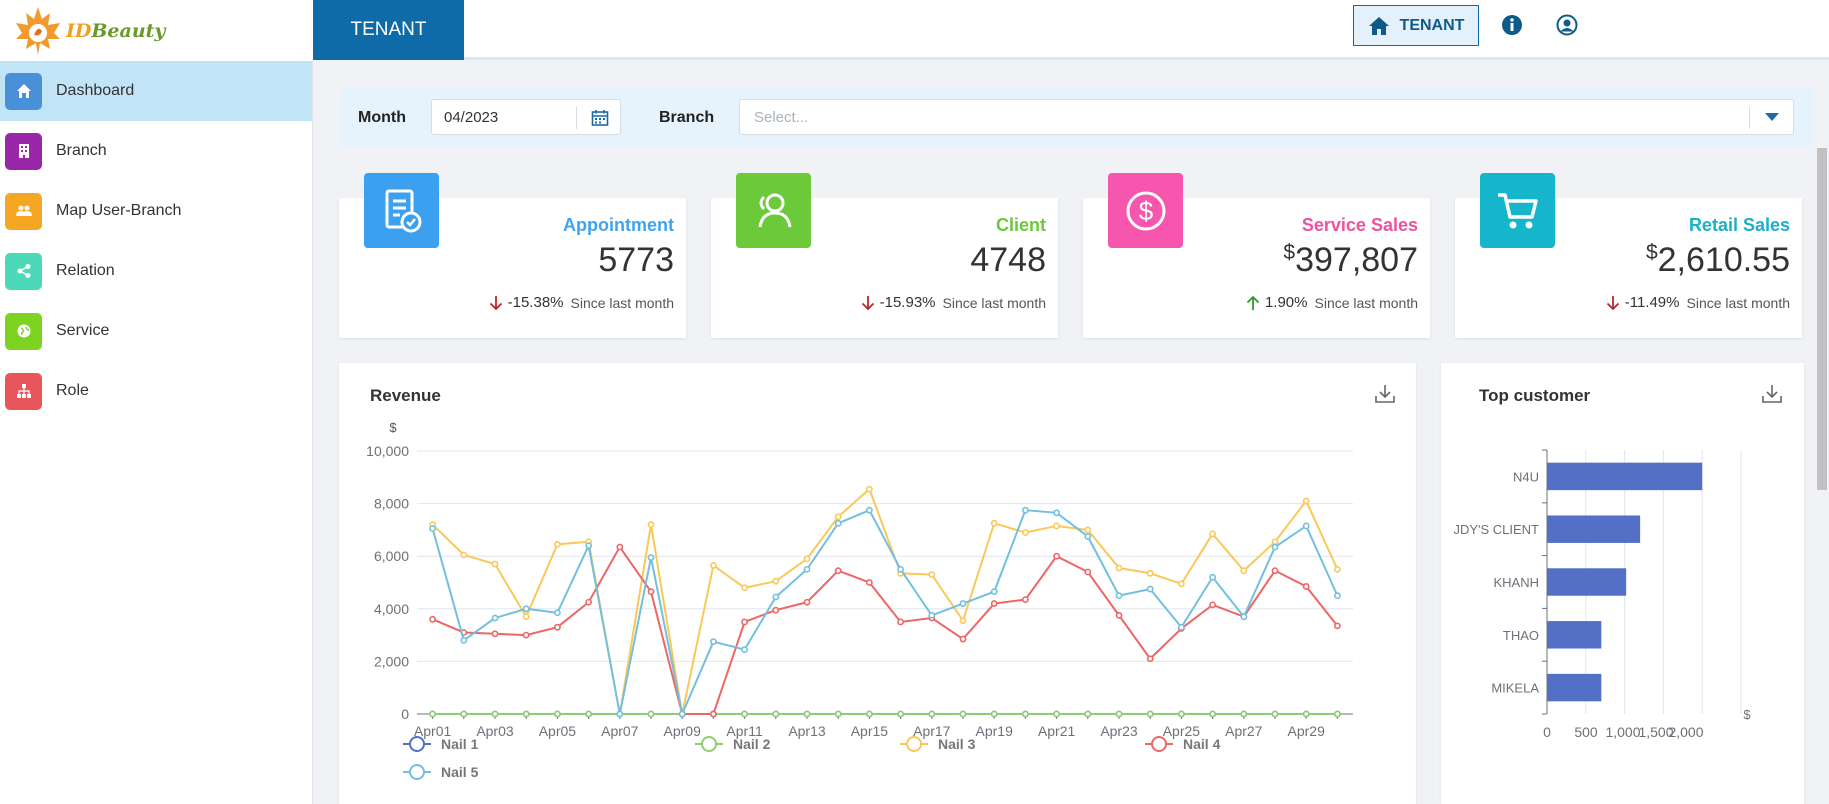 The width and height of the screenshot is (1829, 804). What do you see at coordinates (391, 609) in the screenshot?
I see `y-tick-label: 4,000` at bounding box center [391, 609].